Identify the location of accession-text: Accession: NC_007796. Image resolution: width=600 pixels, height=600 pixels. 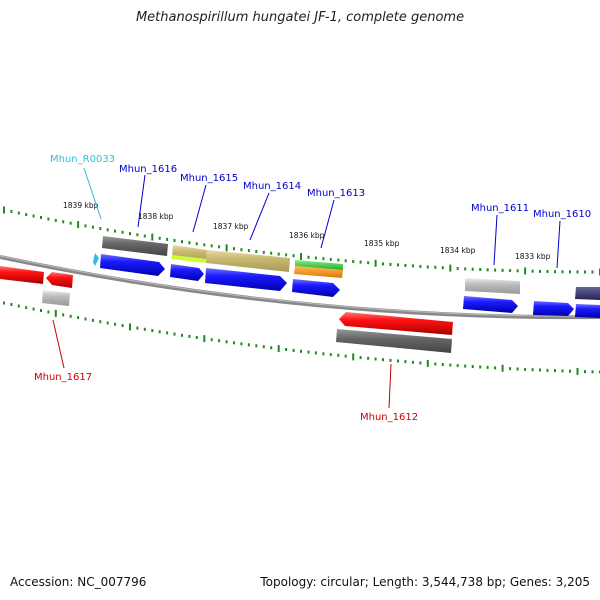
(78, 582).